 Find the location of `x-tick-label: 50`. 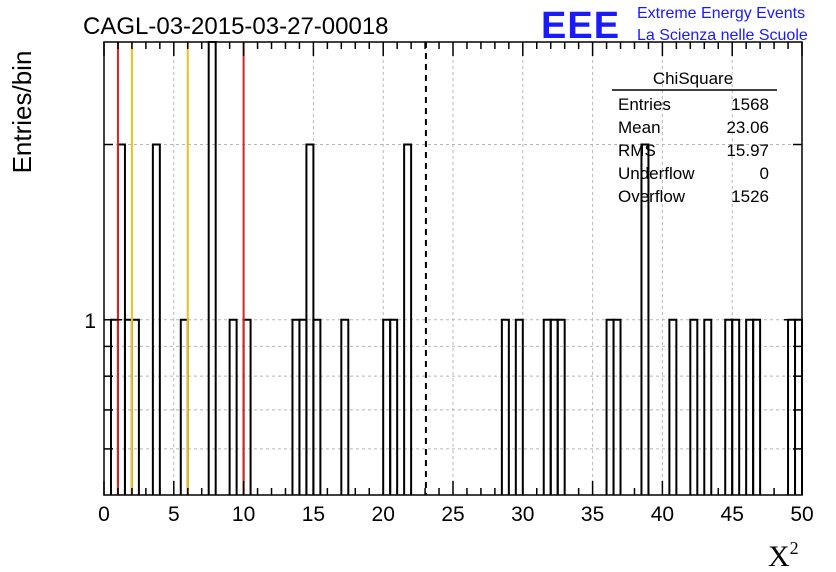

x-tick-label: 50 is located at coordinates (801, 514).